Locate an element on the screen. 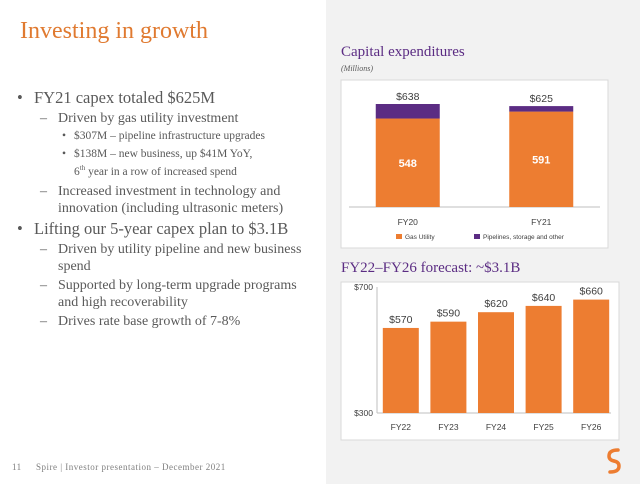  forecast-x-tick-label: FY23 is located at coordinates (448, 427).